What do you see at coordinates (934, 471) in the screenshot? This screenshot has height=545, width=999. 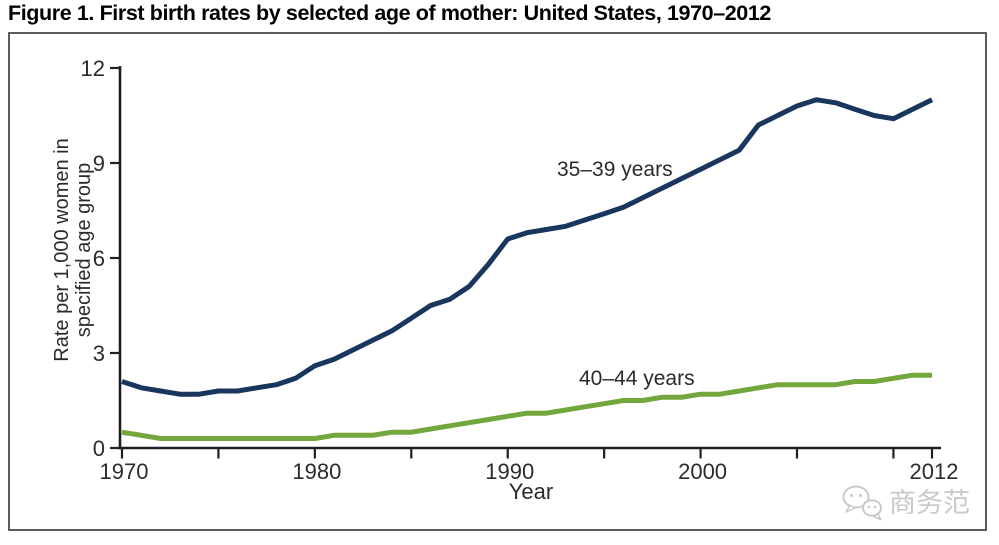 I see `x-tick-label: 2012` at bounding box center [934, 471].